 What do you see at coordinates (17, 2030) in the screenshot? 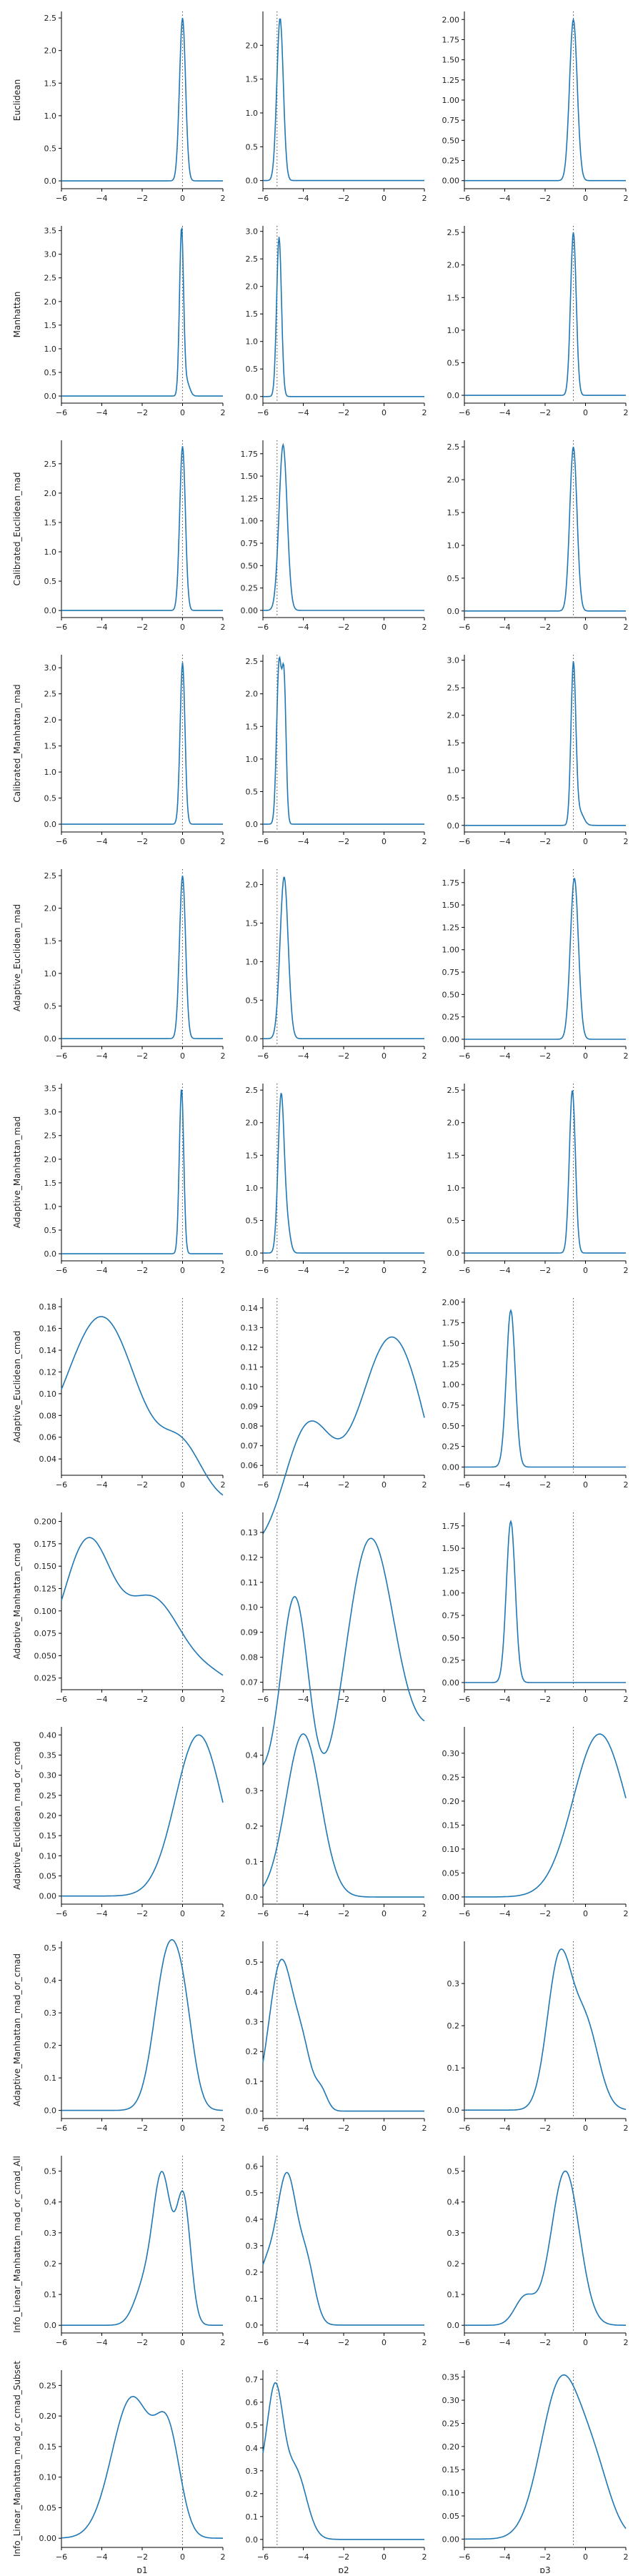
I see `y-axis-label: Adaptive_Manhattan_mad_or_cmad` at bounding box center [17, 2030].